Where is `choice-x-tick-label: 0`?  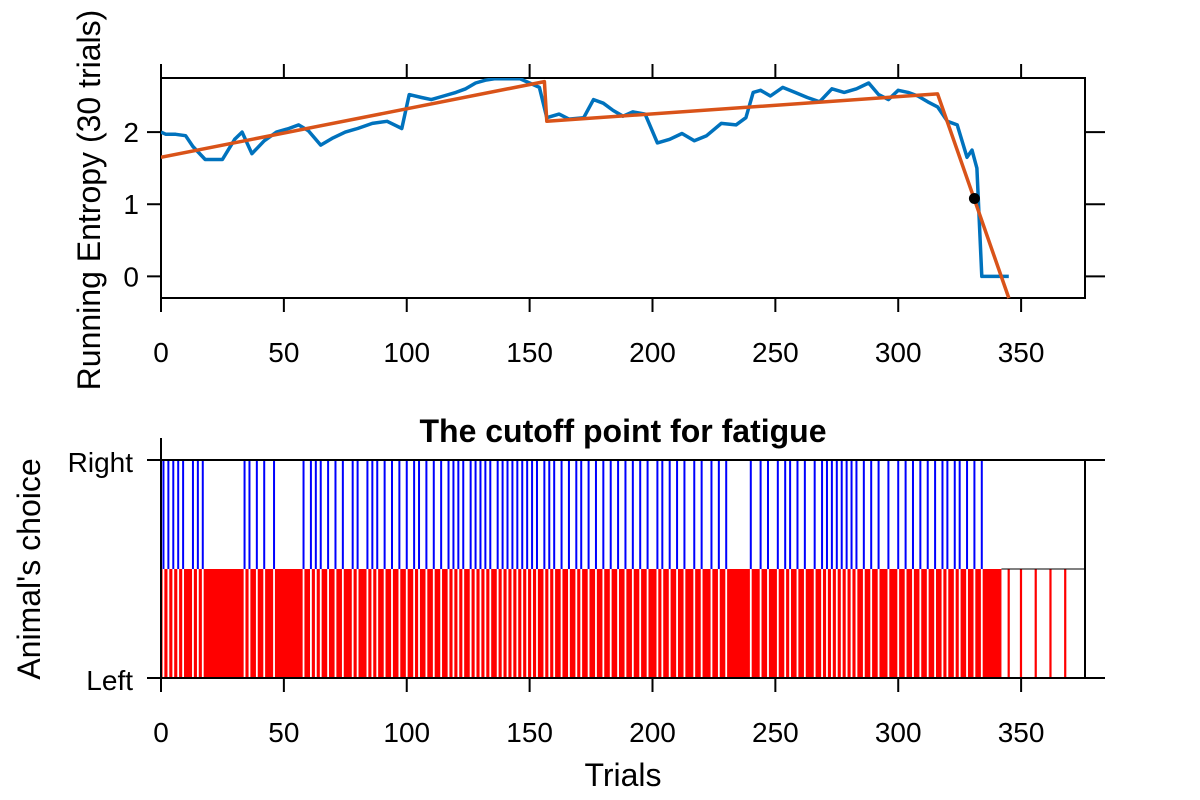 choice-x-tick-label: 0 is located at coordinates (161, 732).